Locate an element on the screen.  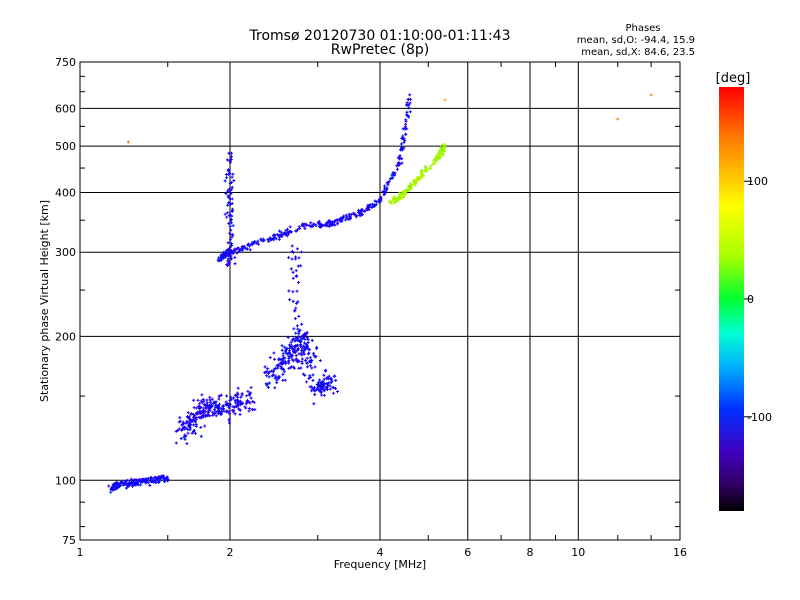
y-tick-label: 500 is located at coordinates (65, 146).